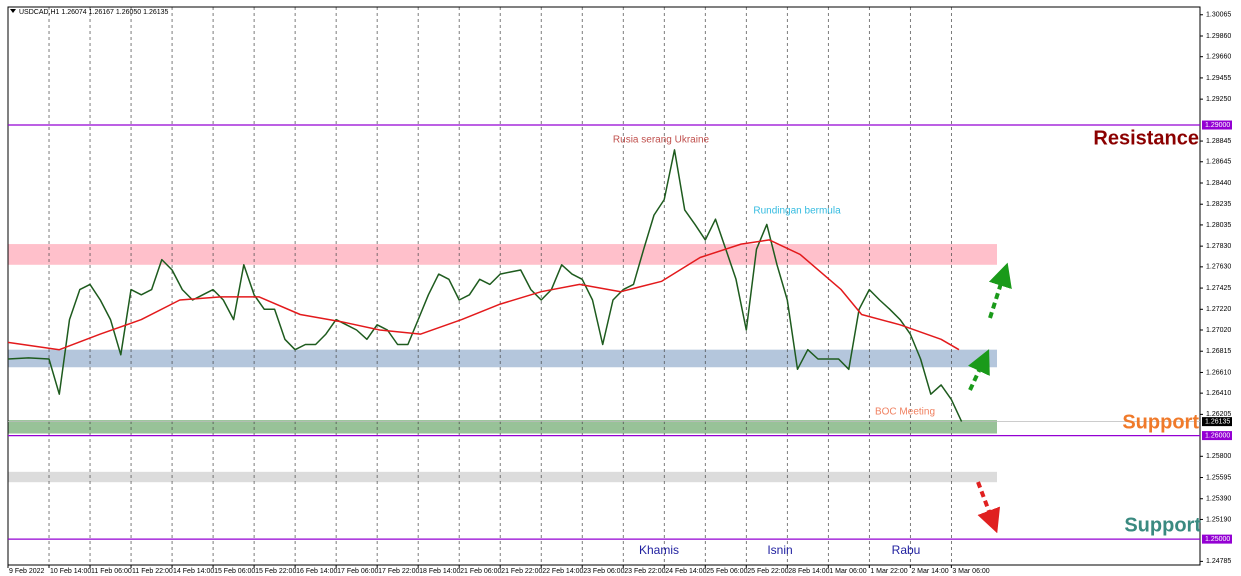 The image size is (1241, 576). Describe the element at coordinates (797, 211) in the screenshot. I see `annotation: Rundingan bermula` at that location.